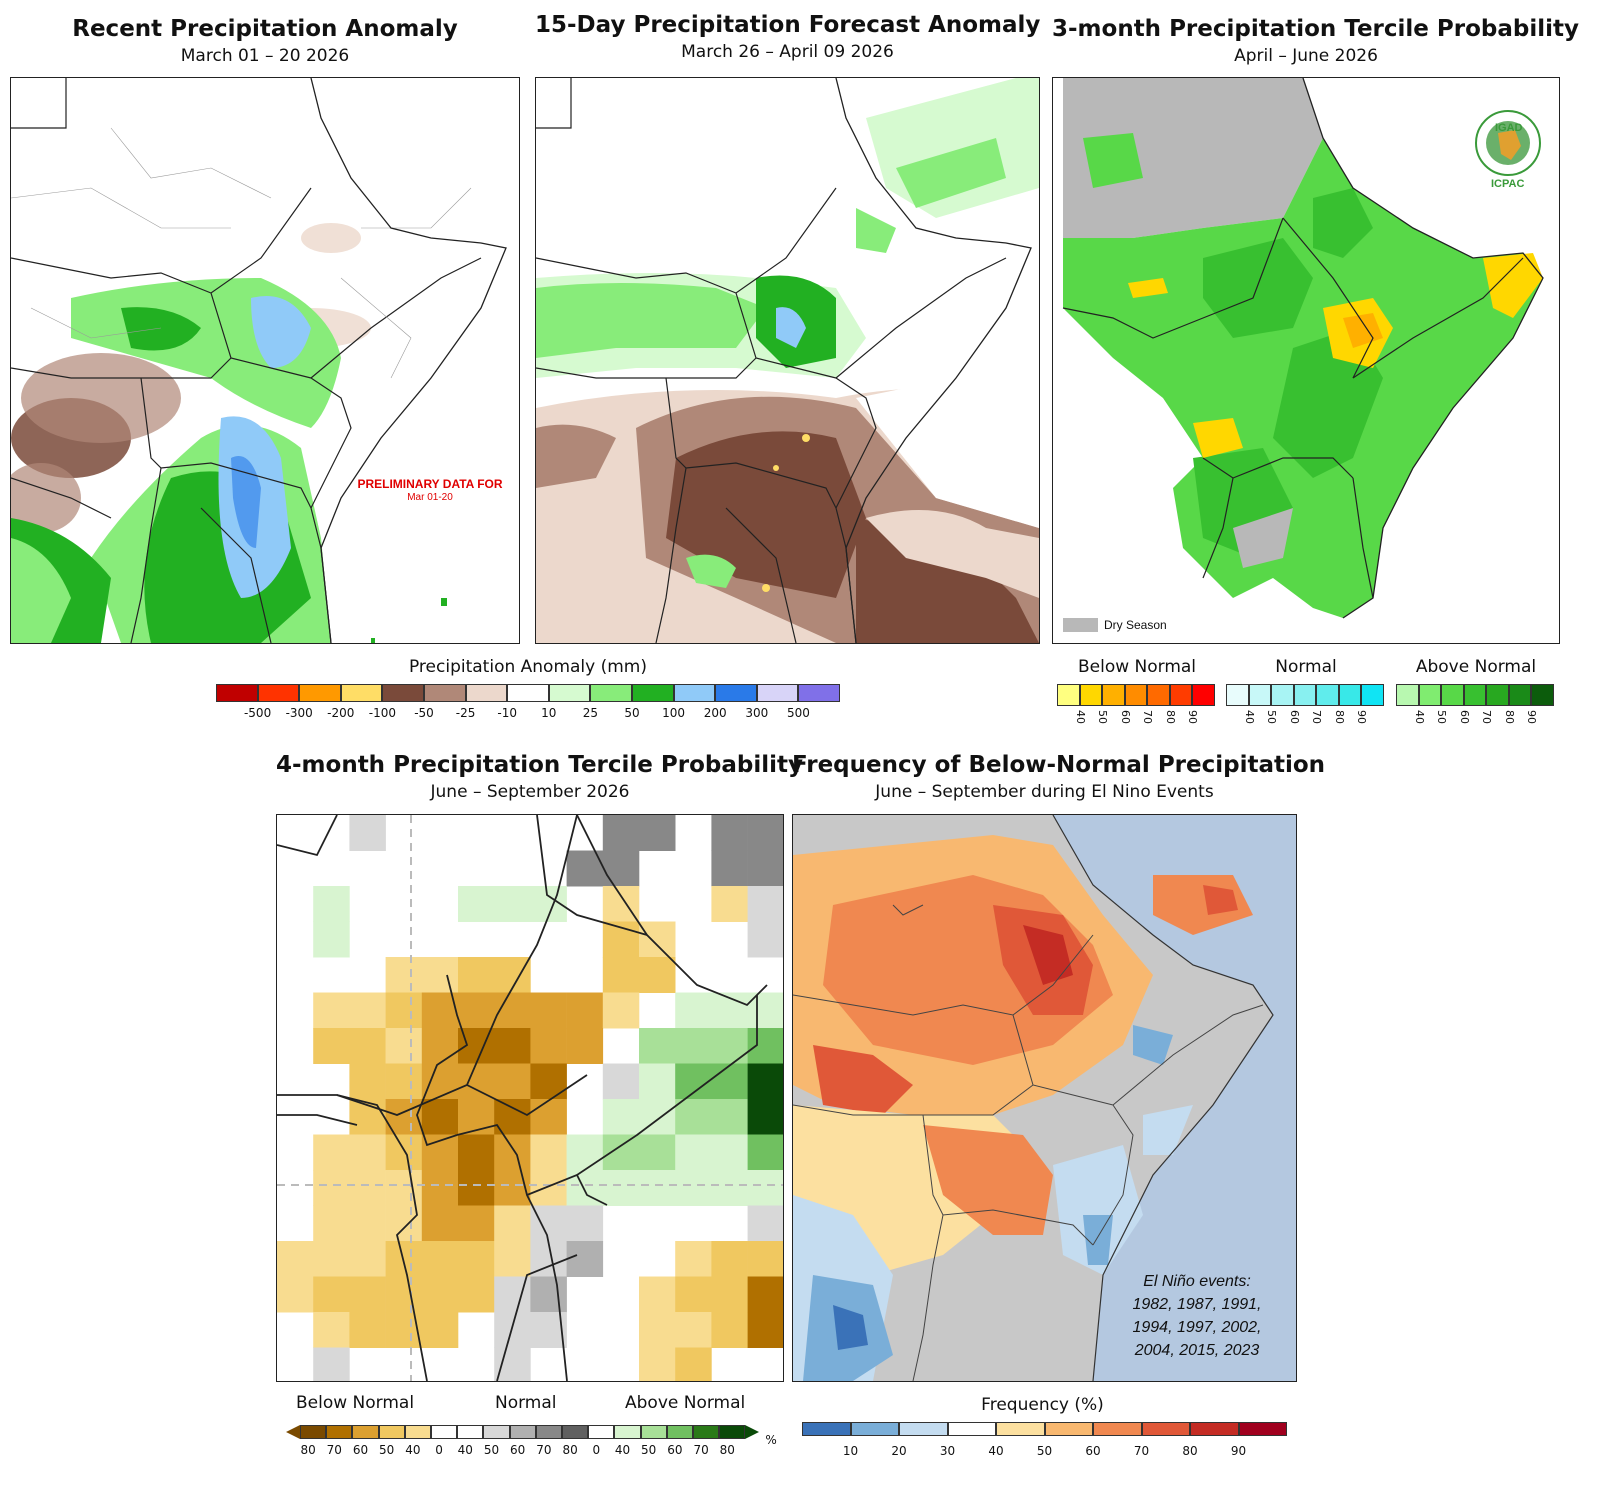 The width and height of the screenshot is (1600, 1501). I want to click on anomaly-tick: -10, so click(507, 713).